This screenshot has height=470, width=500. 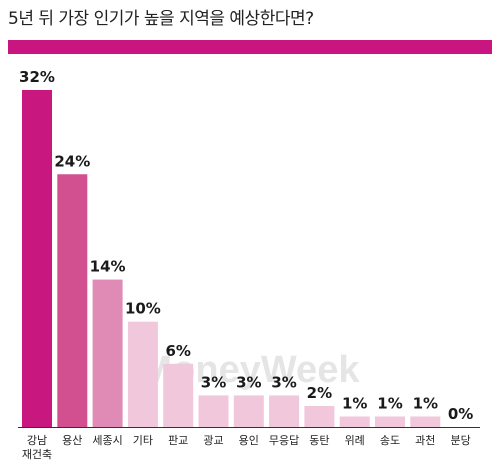 I want to click on category-label: 과천, so click(x=425, y=440).